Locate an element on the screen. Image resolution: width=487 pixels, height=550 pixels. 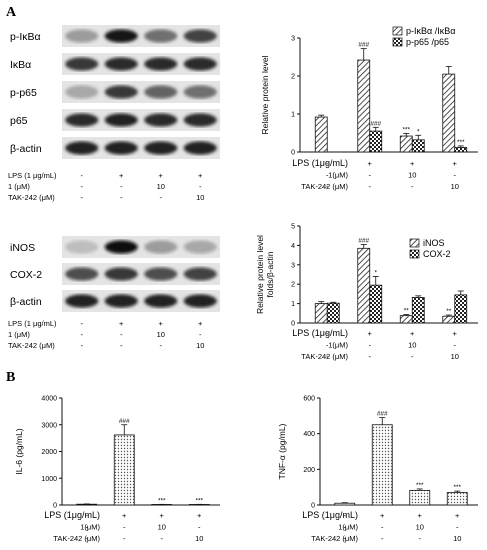
legend-label: COX-2 is located at coordinates (437, 254).